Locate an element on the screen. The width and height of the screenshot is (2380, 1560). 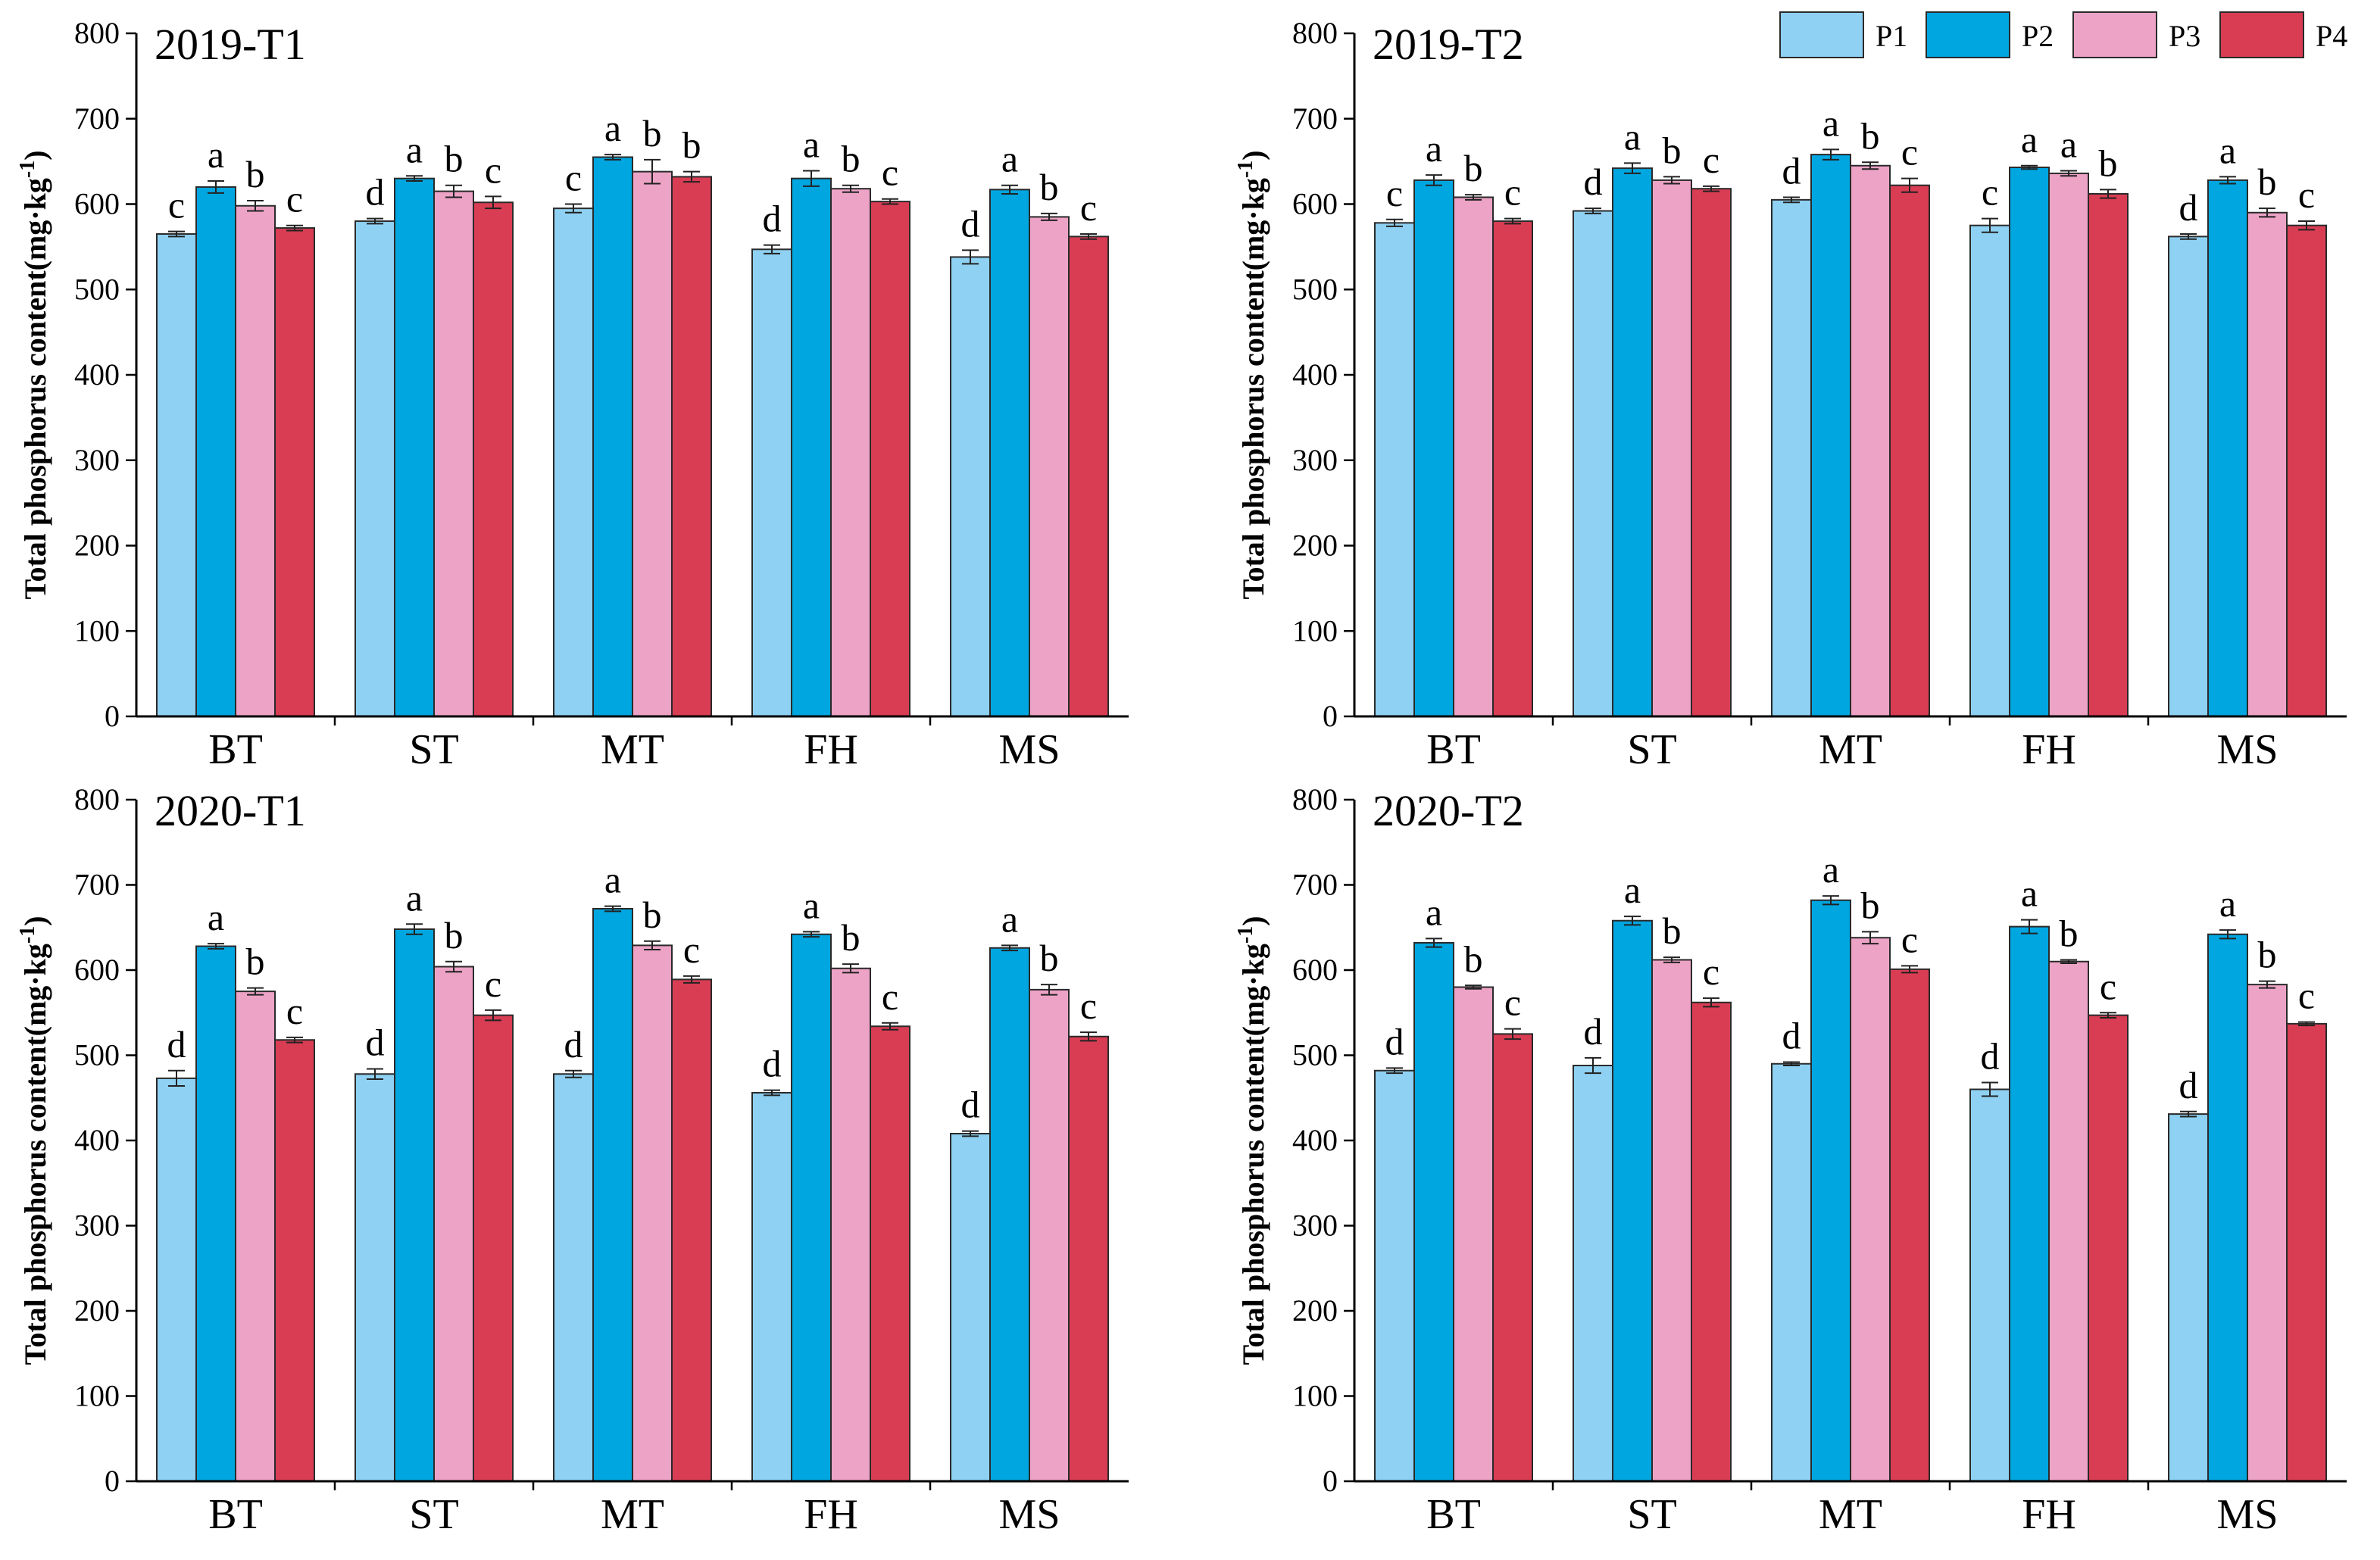
y-tick-label: 300 is located at coordinates (1315, 1226).